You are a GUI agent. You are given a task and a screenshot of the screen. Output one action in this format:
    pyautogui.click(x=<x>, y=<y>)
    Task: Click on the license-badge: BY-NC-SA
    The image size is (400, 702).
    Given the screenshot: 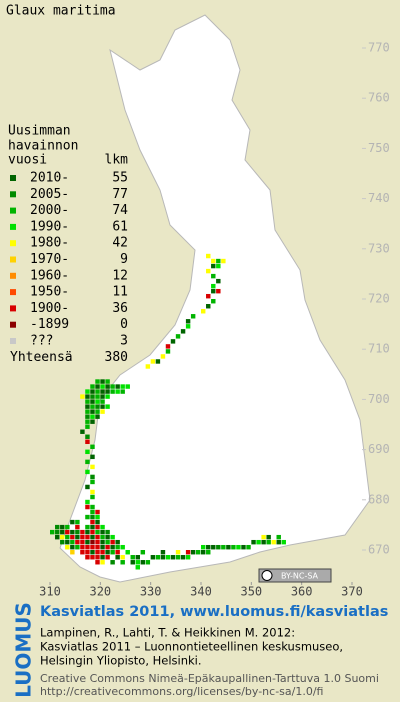 What is the action you would take?
    pyautogui.click(x=295, y=575)
    